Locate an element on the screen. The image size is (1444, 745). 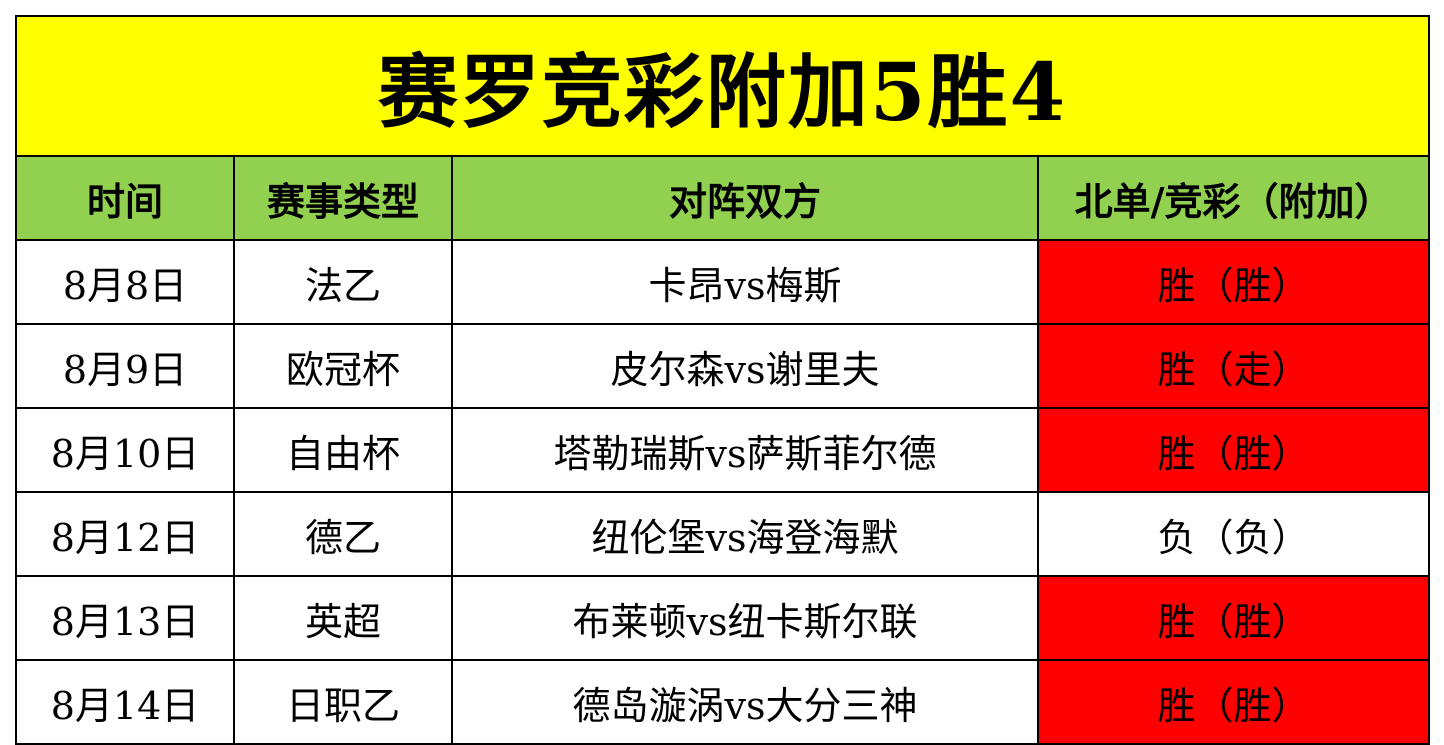
cell-result: 负（负） is located at coordinates (1233, 534).